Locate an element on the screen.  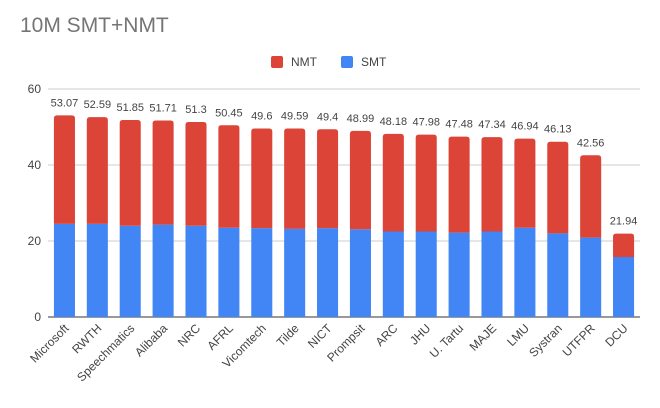
x-tick-label: DCU is located at coordinates (616, 335).